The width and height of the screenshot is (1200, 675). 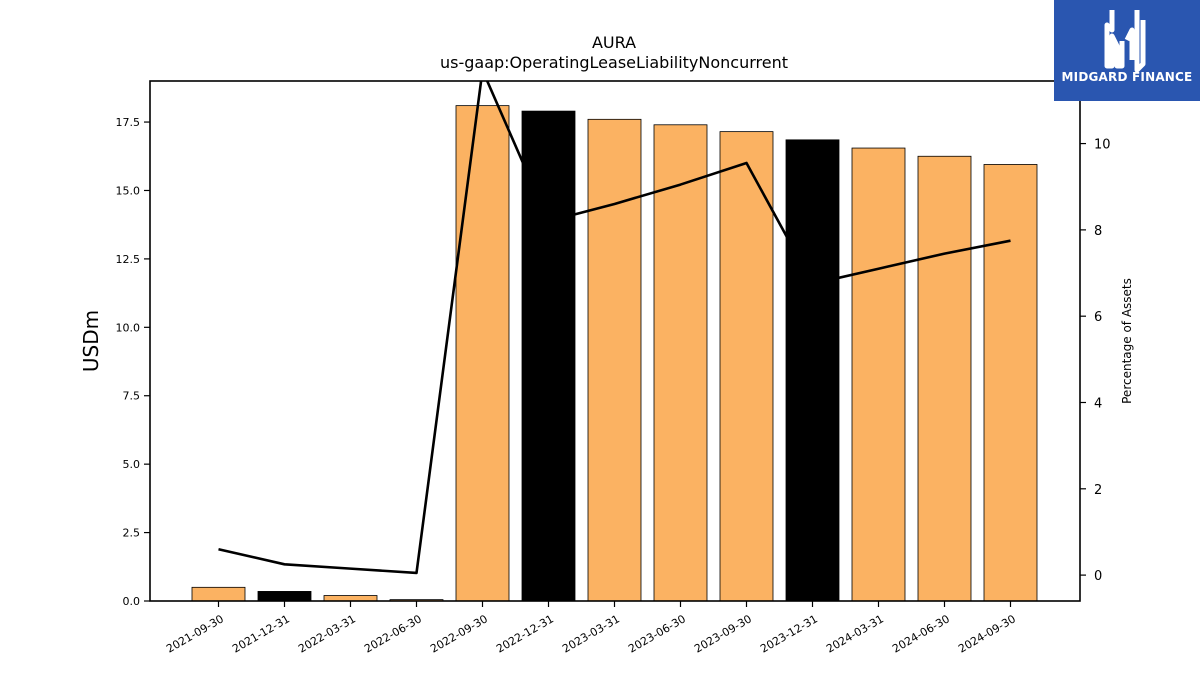 What do you see at coordinates (132, 396) in the screenshot?
I see `y-tick-label: 7.5` at bounding box center [132, 396].